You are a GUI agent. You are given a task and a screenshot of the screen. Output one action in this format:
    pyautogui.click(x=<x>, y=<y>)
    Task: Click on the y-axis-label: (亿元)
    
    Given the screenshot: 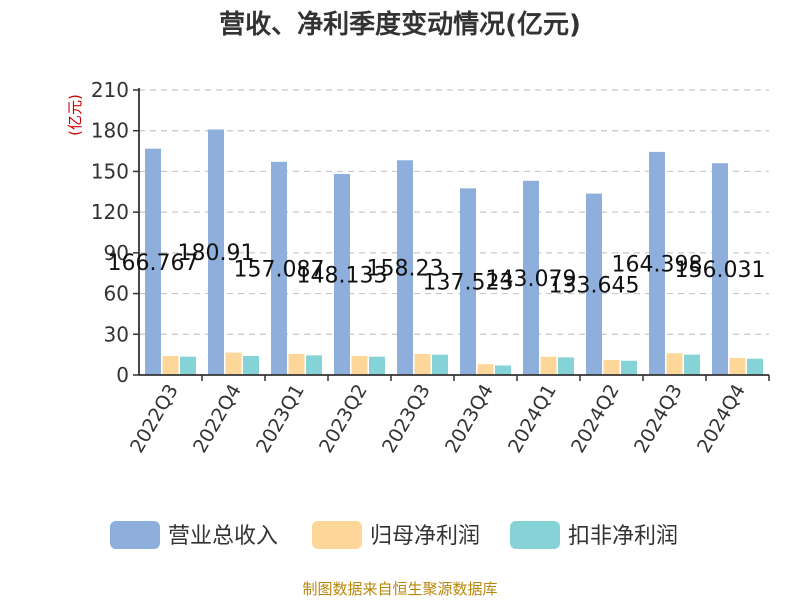 What is the action you would take?
    pyautogui.click(x=75, y=115)
    